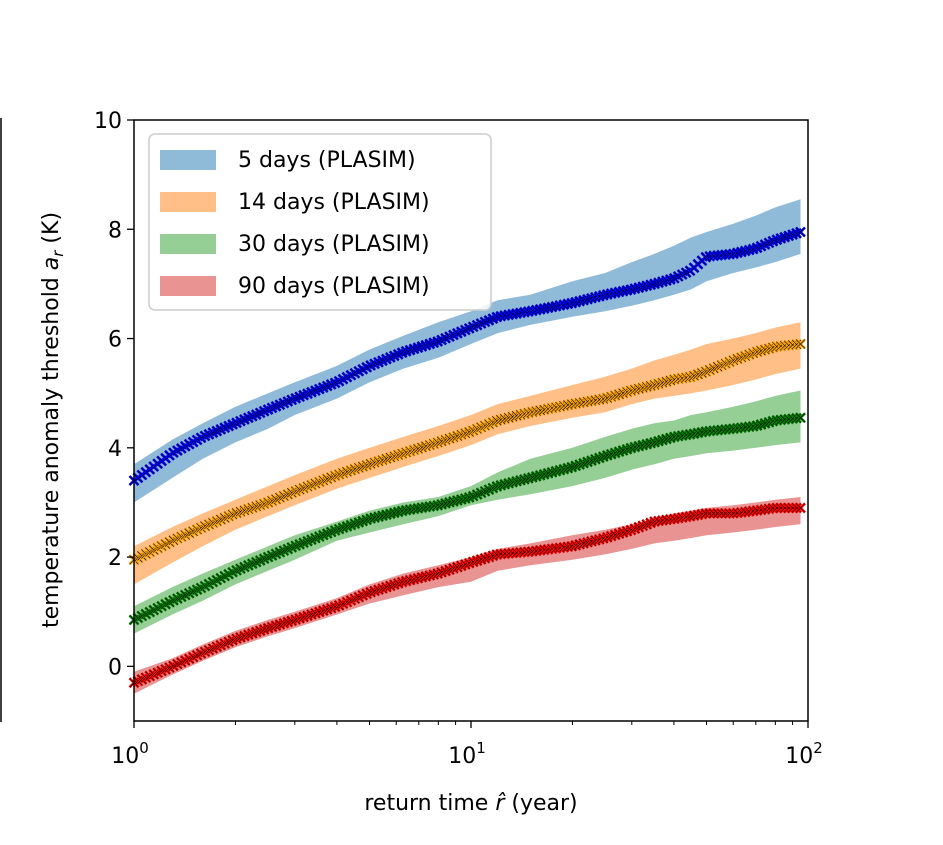 The image size is (943, 845). What do you see at coordinates (804, 754) in the screenshot?
I see `x-tick-label: 10²` at bounding box center [804, 754].